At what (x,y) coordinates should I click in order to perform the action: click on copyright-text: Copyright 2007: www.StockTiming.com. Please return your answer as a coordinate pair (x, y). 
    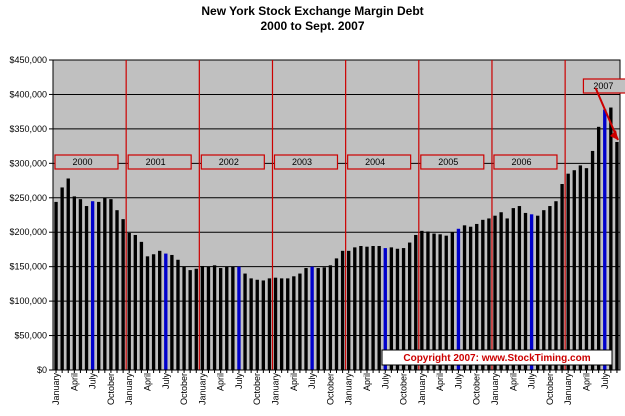
    Looking at the image, I should click on (496, 358).